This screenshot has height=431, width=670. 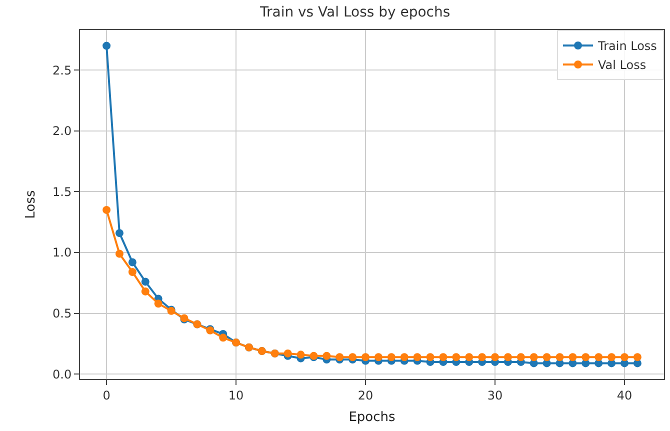 I want to click on legend-label: Val Loss, so click(x=622, y=65).